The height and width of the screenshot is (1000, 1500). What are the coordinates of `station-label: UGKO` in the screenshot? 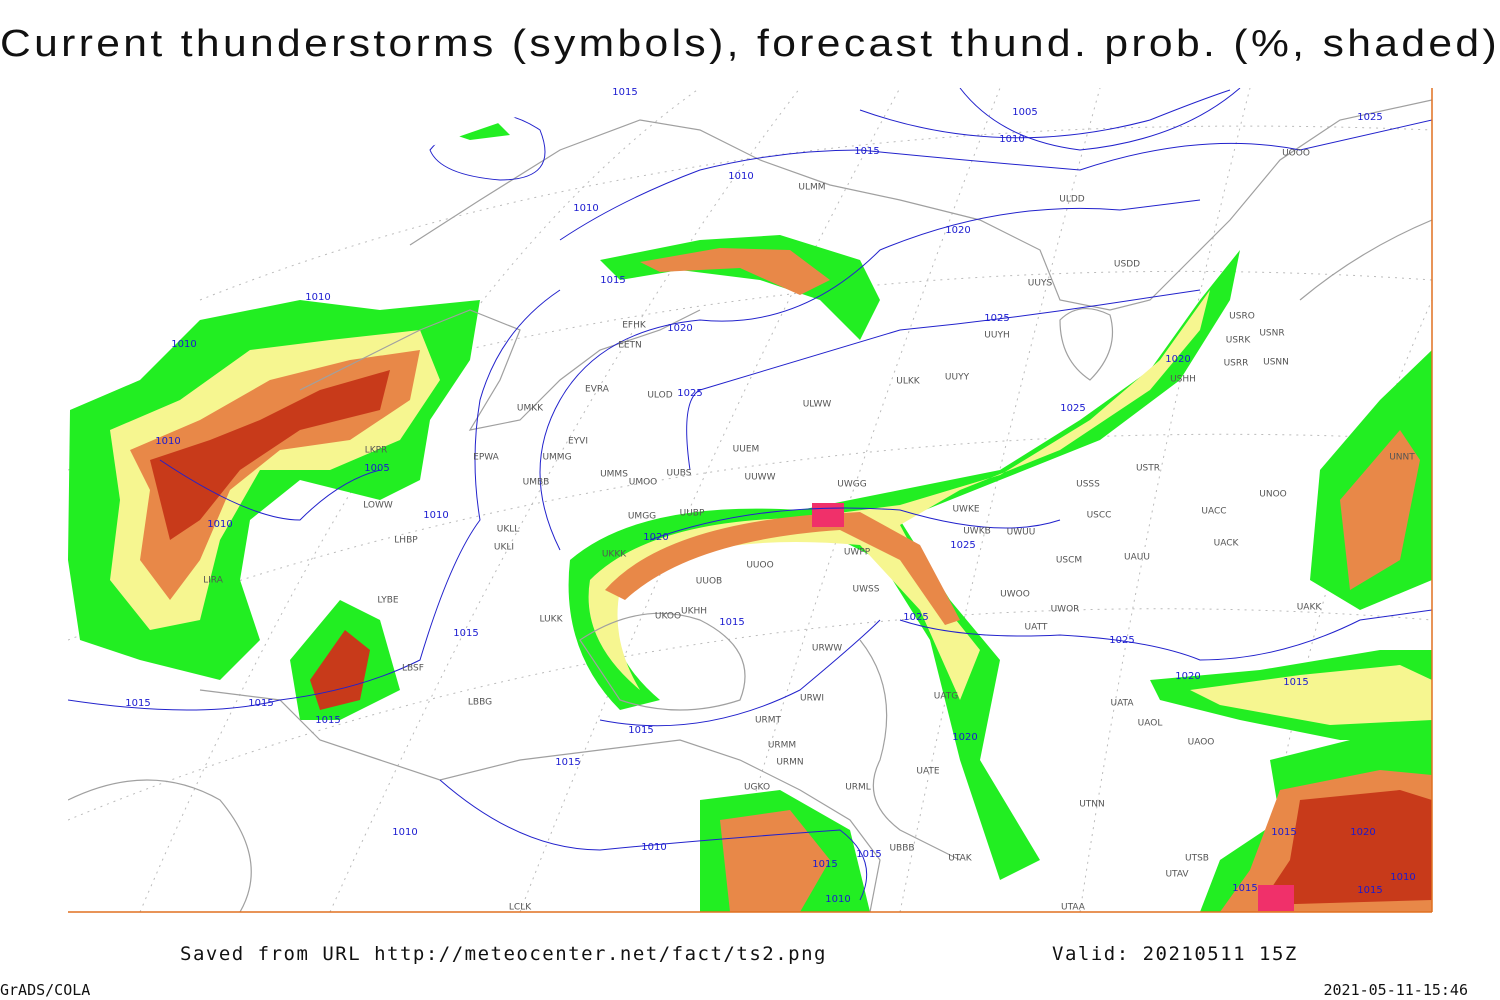 It's located at (757, 788).